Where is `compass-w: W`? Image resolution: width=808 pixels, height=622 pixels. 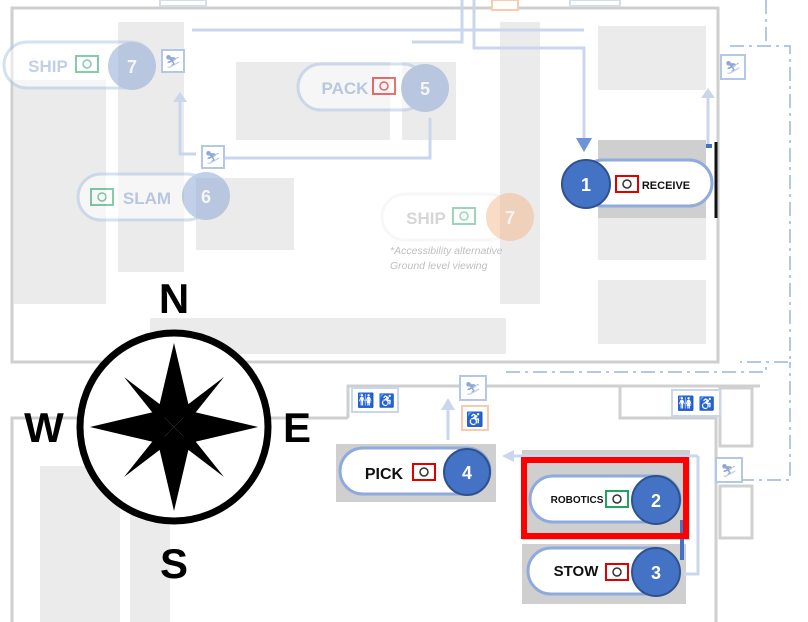 compass-w: W is located at coordinates (44, 427).